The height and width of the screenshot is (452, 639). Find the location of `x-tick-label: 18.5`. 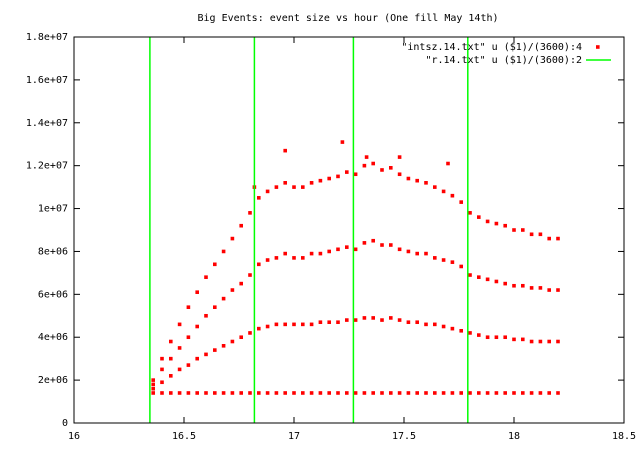

x-tick-label: 18.5 is located at coordinates (624, 436).